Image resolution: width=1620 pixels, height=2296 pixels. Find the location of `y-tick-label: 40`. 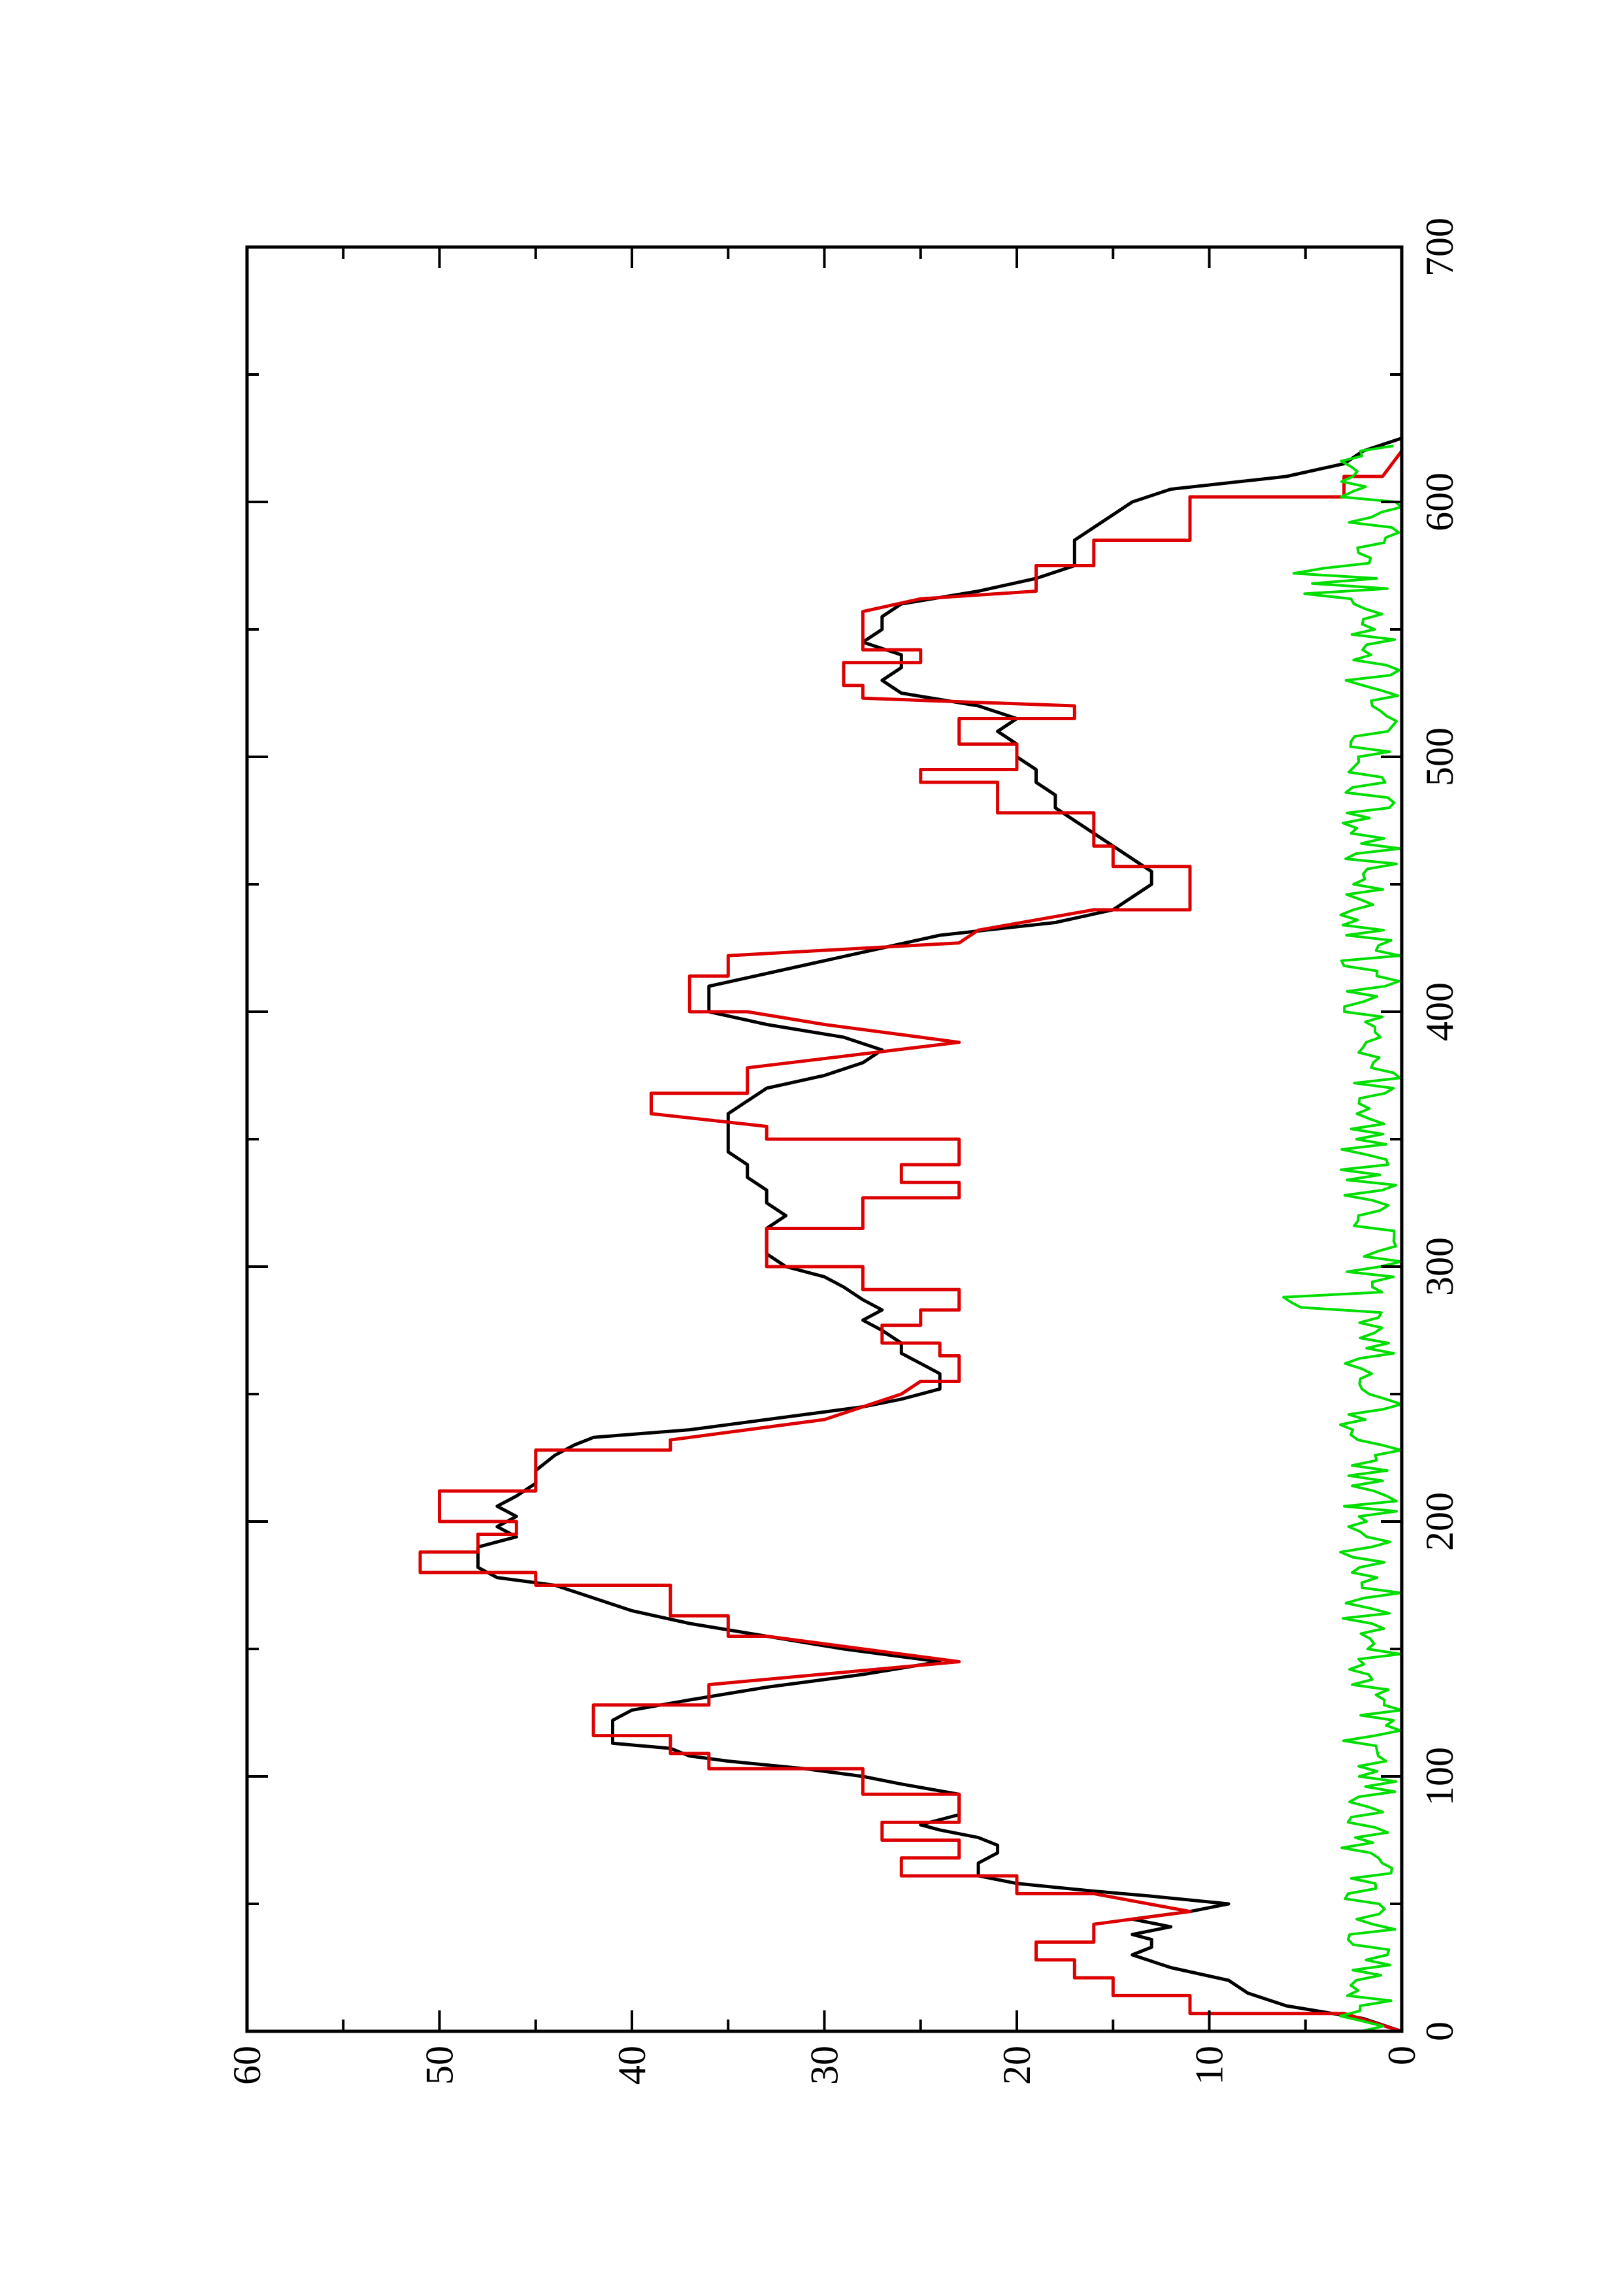

y-tick-label: 40 is located at coordinates (631, 2065).